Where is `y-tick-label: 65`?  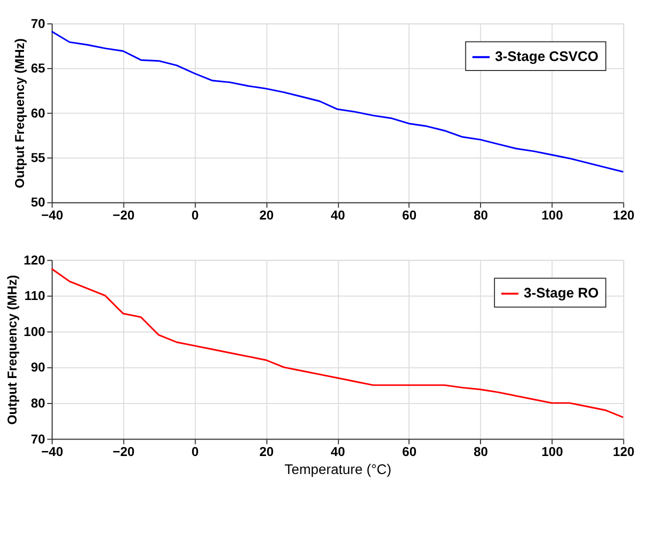 y-tick-label: 65 is located at coordinates (38, 68).